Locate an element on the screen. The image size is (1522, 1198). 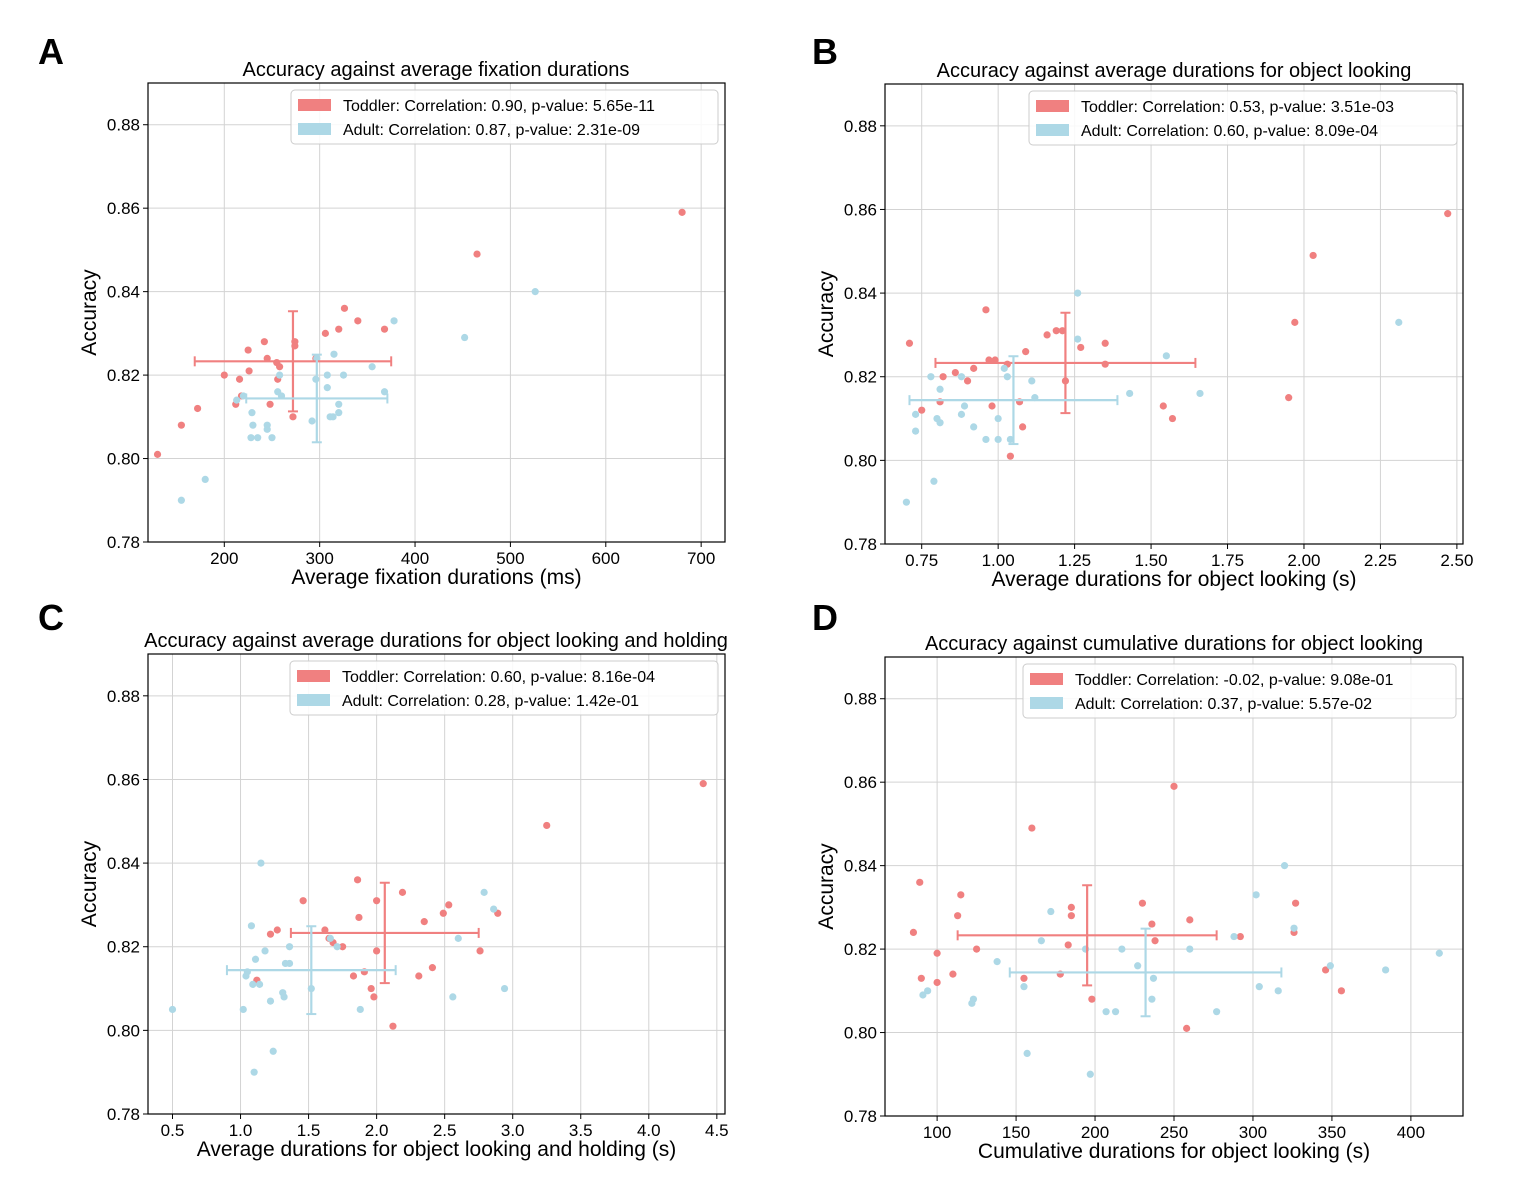
y-tick-label: 0.80 is located at coordinates (860, 460).